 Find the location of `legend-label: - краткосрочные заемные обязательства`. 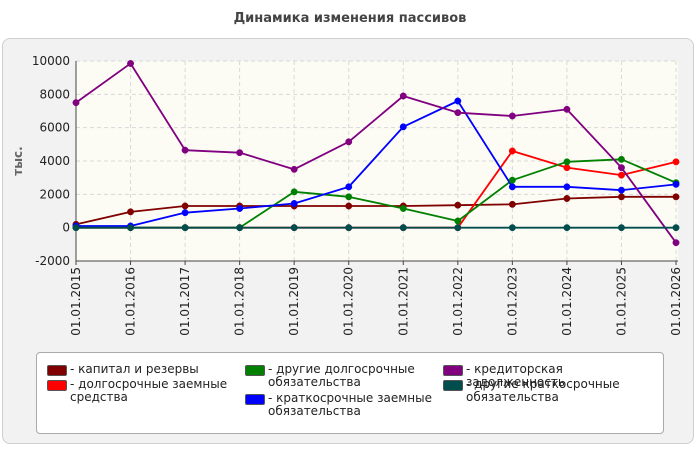

legend-label: - краткосрочные заемные обязательства is located at coordinates (350, 404).